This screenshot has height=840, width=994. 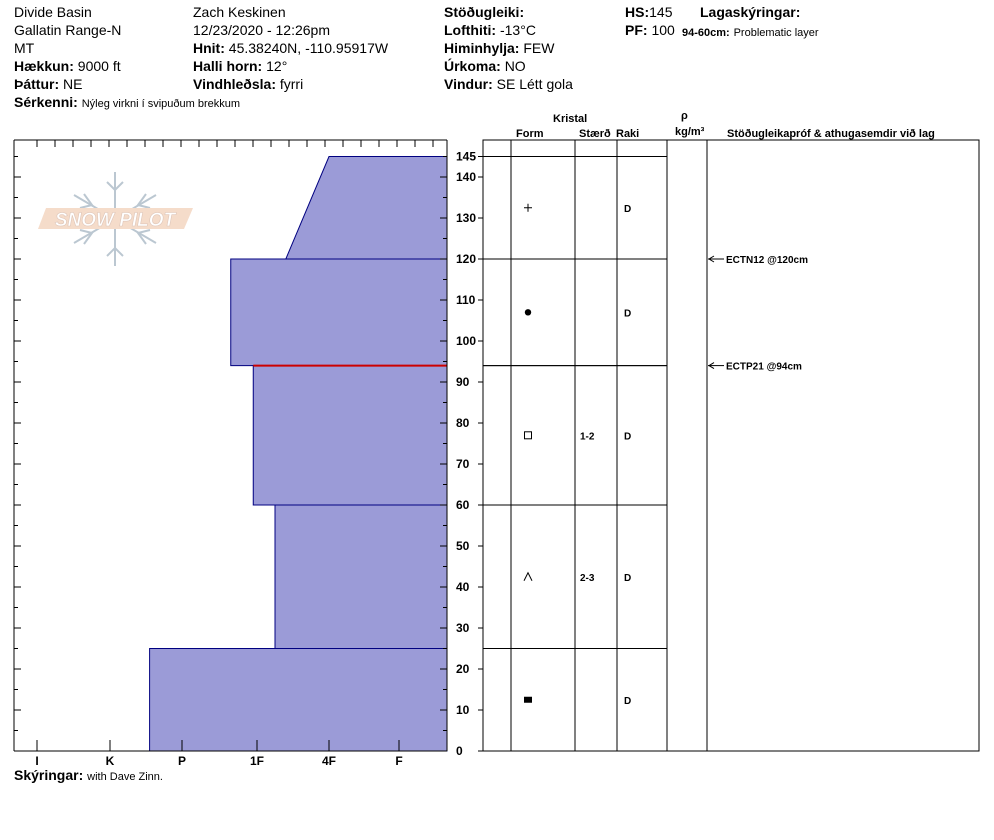 I want to click on air-temp-label: Lofthiti:, so click(x=470, y=30).